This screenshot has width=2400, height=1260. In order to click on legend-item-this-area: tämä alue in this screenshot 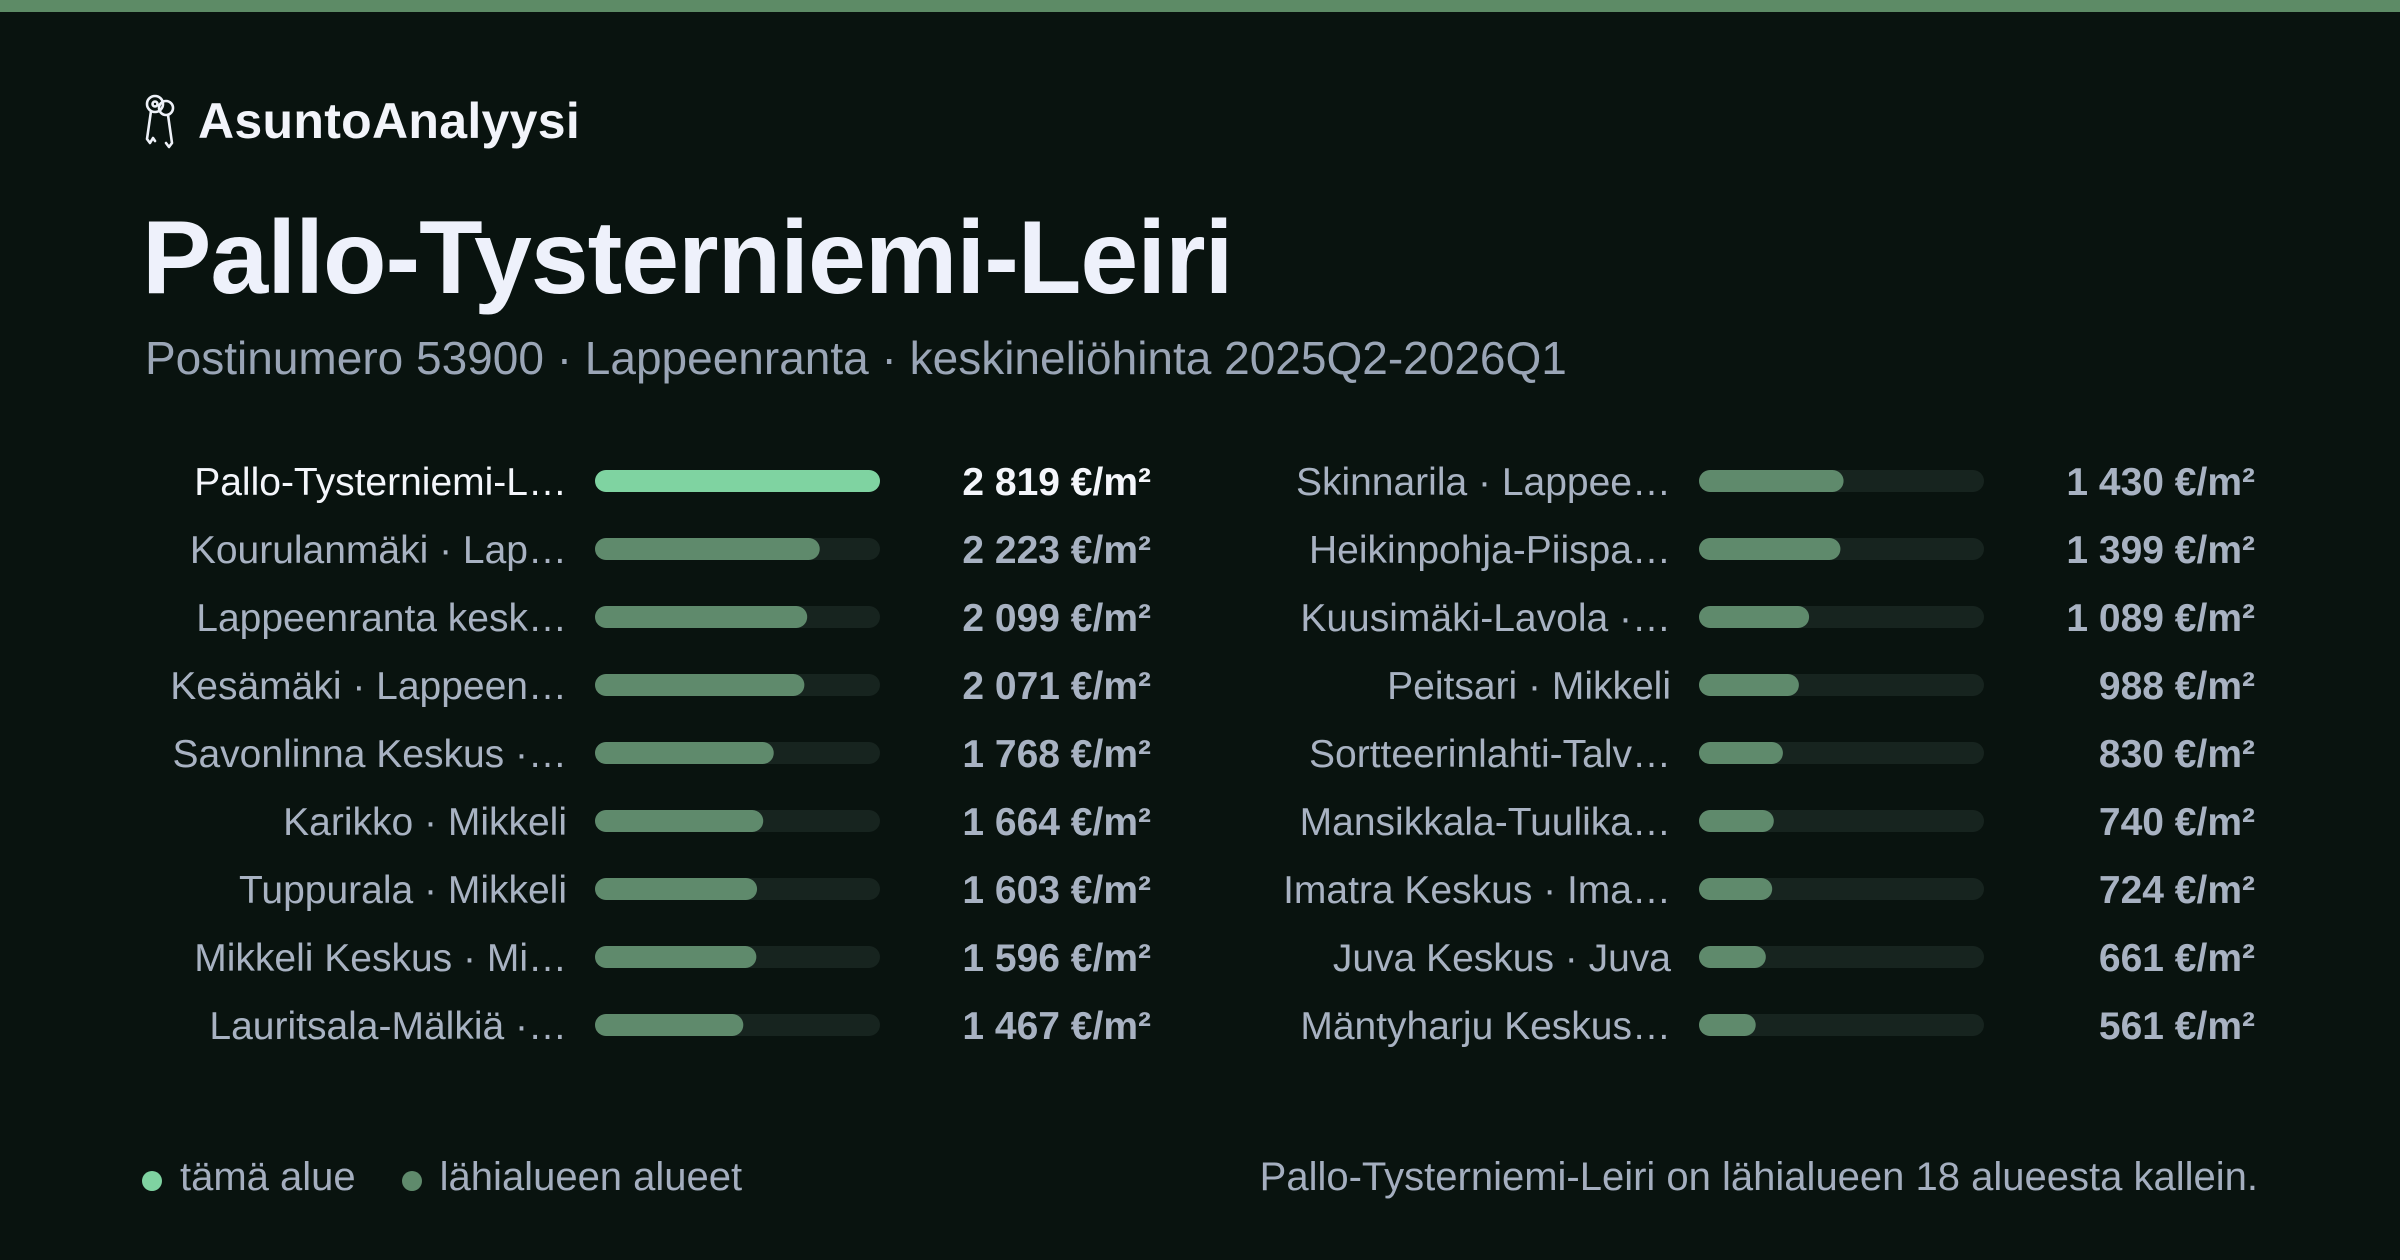, I will do `click(249, 1177)`.